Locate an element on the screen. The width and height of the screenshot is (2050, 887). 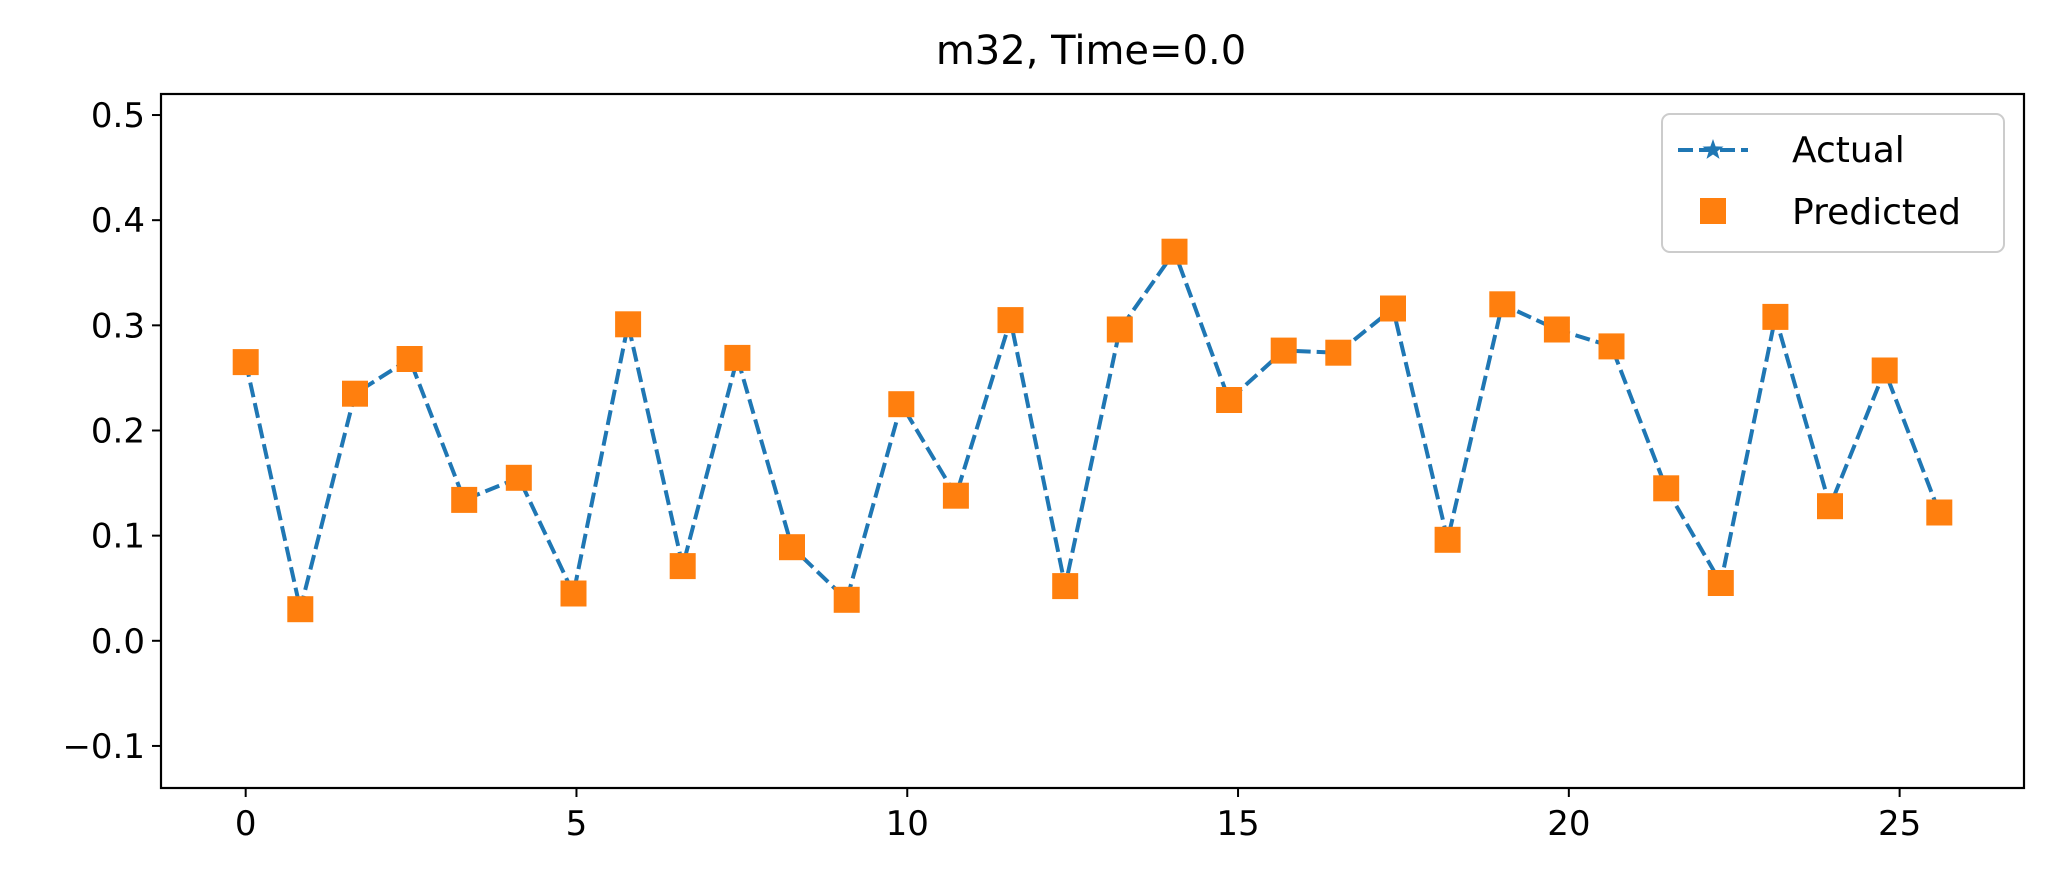
x-tick-label: 15 is located at coordinates (1237, 824).